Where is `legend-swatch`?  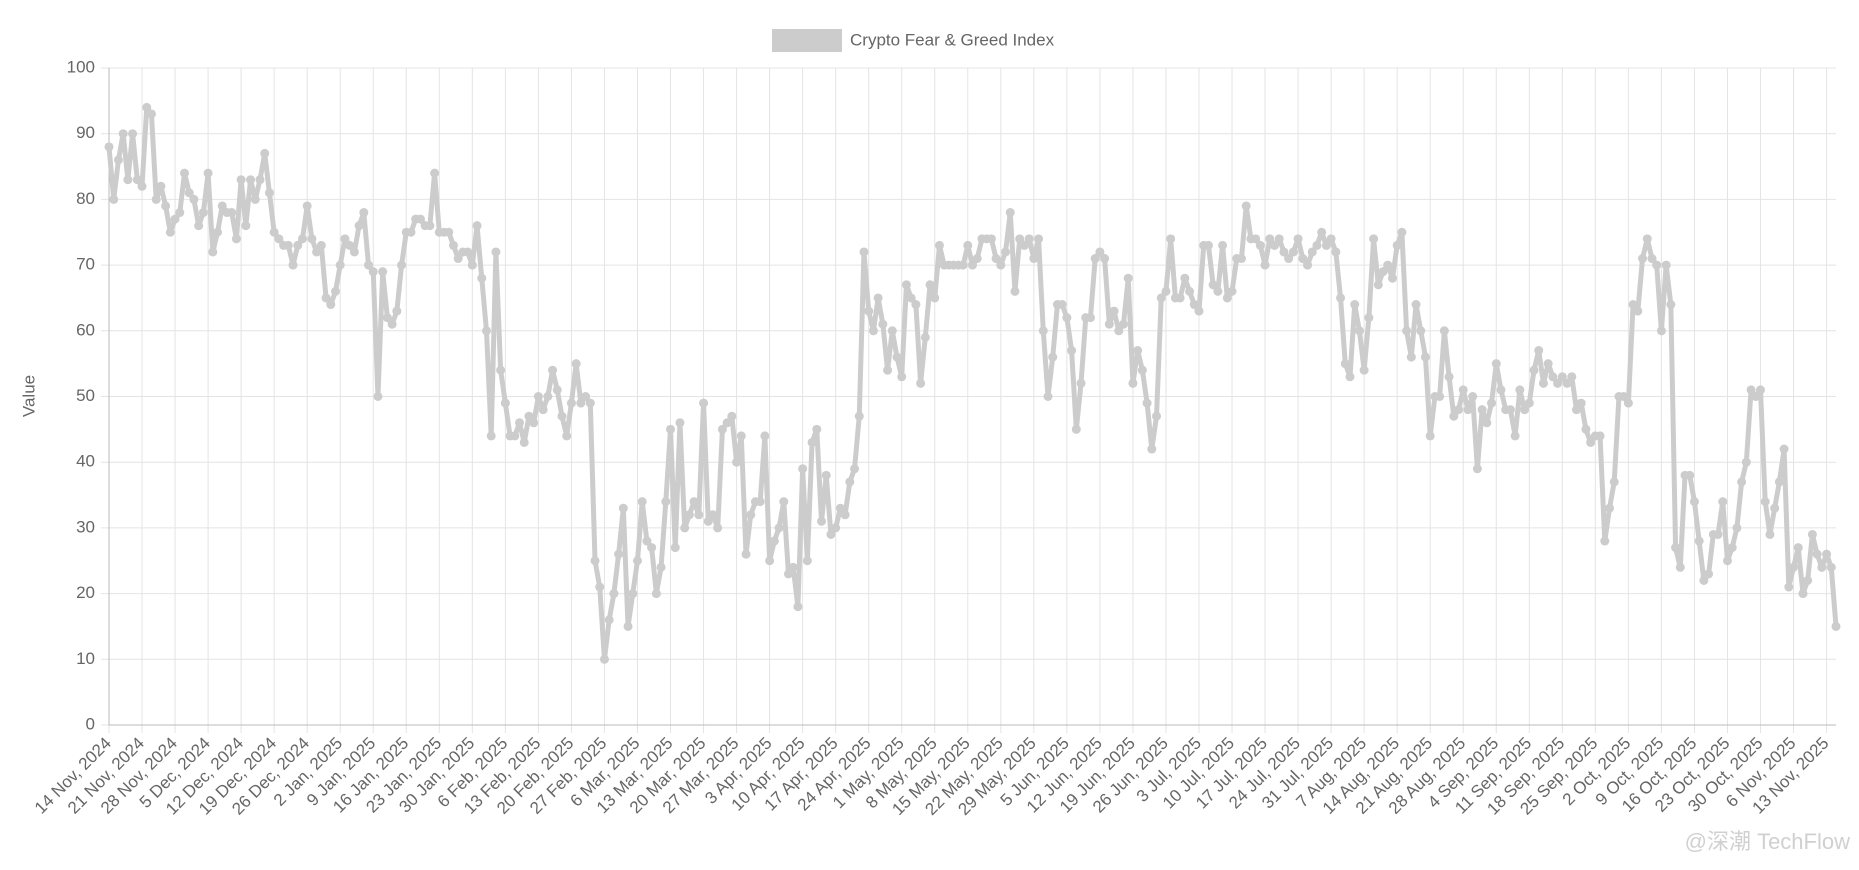 legend-swatch is located at coordinates (807, 40).